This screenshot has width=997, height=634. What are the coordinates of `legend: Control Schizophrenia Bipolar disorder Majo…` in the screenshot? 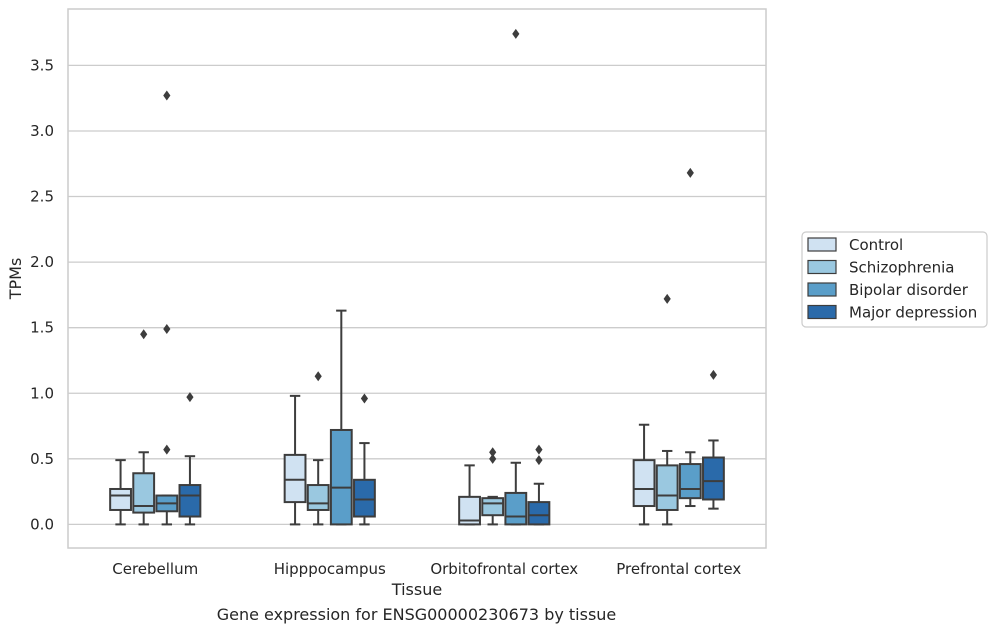 It's located at (894, 279).